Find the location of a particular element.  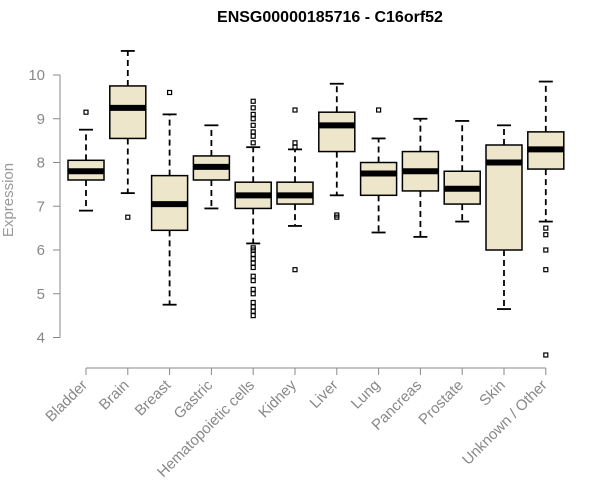

x-tick-label: Liver is located at coordinates (324, 394).